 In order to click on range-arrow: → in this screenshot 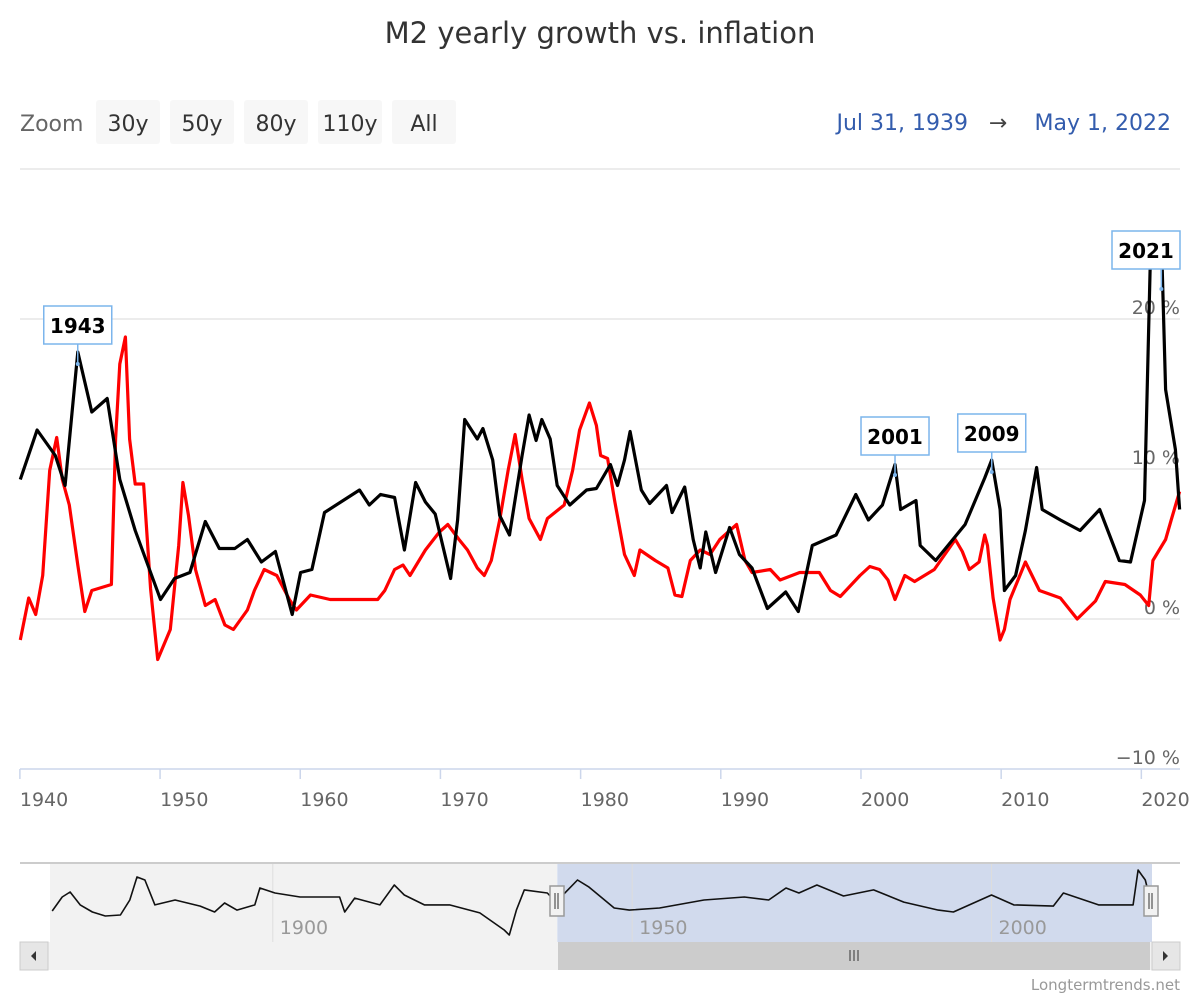, I will do `click(998, 123)`.